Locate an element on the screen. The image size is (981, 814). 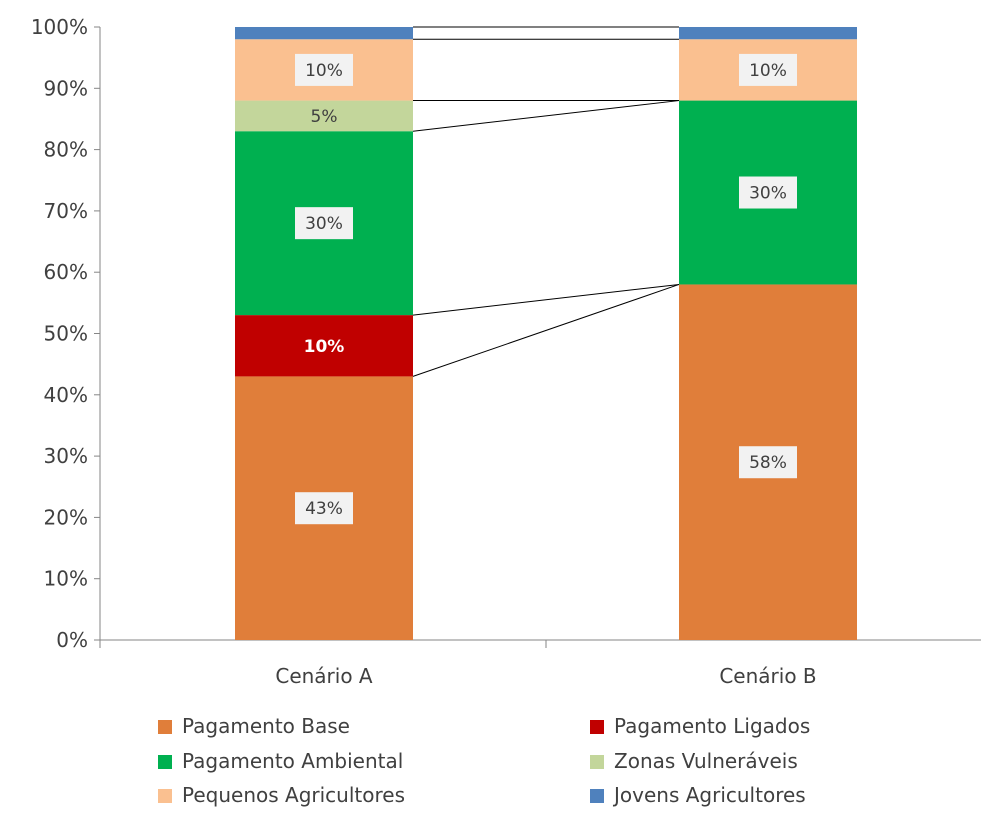
legend-swatch-zonas-vulneraveis is located at coordinates (597, 762).